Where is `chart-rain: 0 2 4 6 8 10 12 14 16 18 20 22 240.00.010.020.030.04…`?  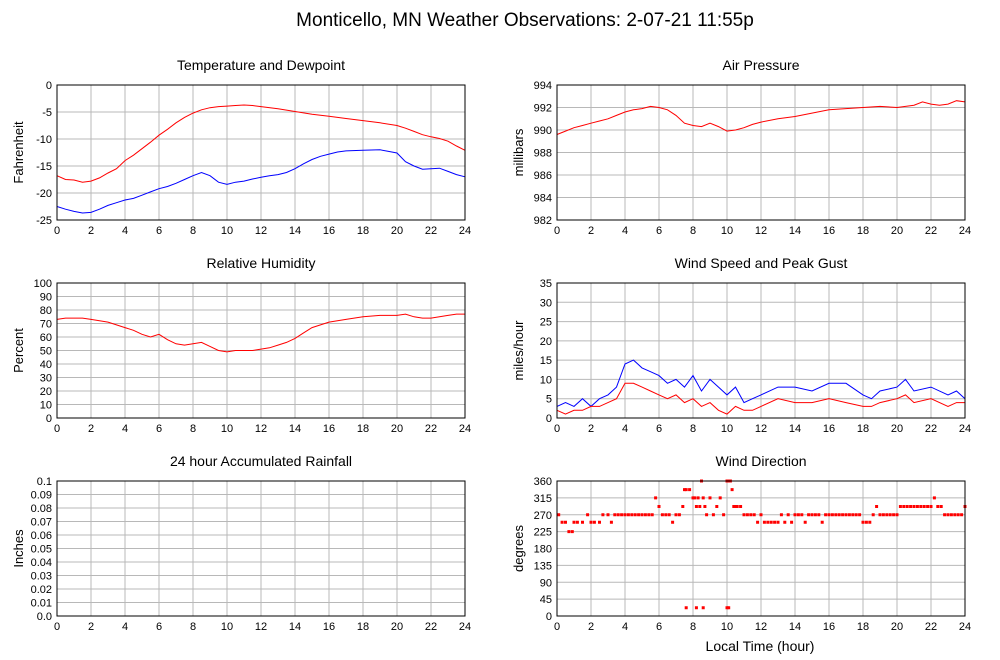
chart-rain: 0 2 4 6 8 10 12 14 16 18 20 22 240.00.010.020.030.04… is located at coordinates (241, 543).